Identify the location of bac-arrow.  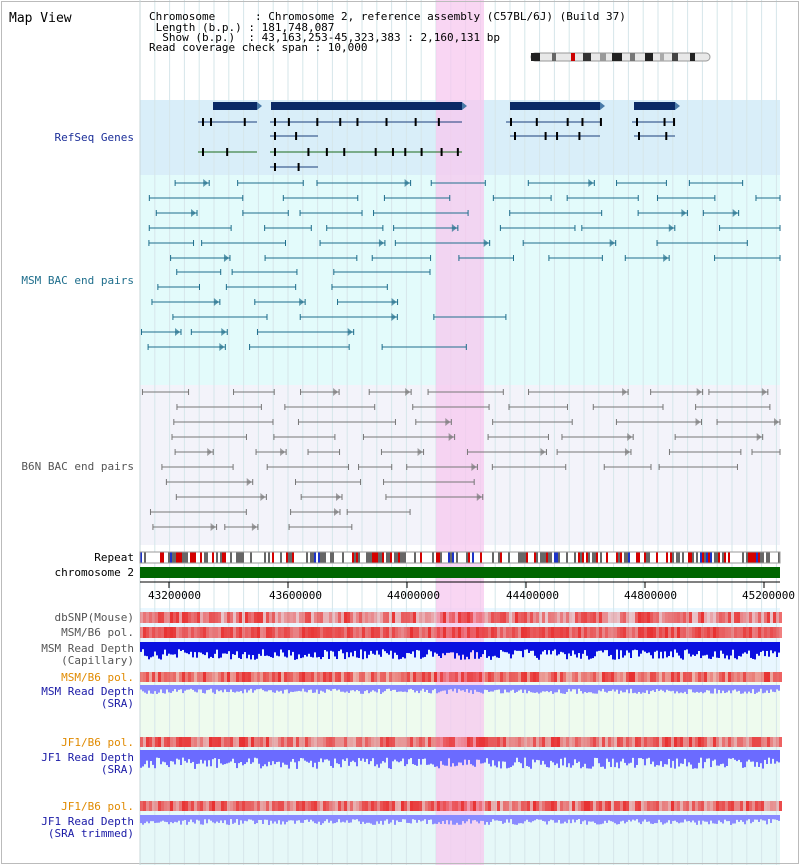
(254, 527).